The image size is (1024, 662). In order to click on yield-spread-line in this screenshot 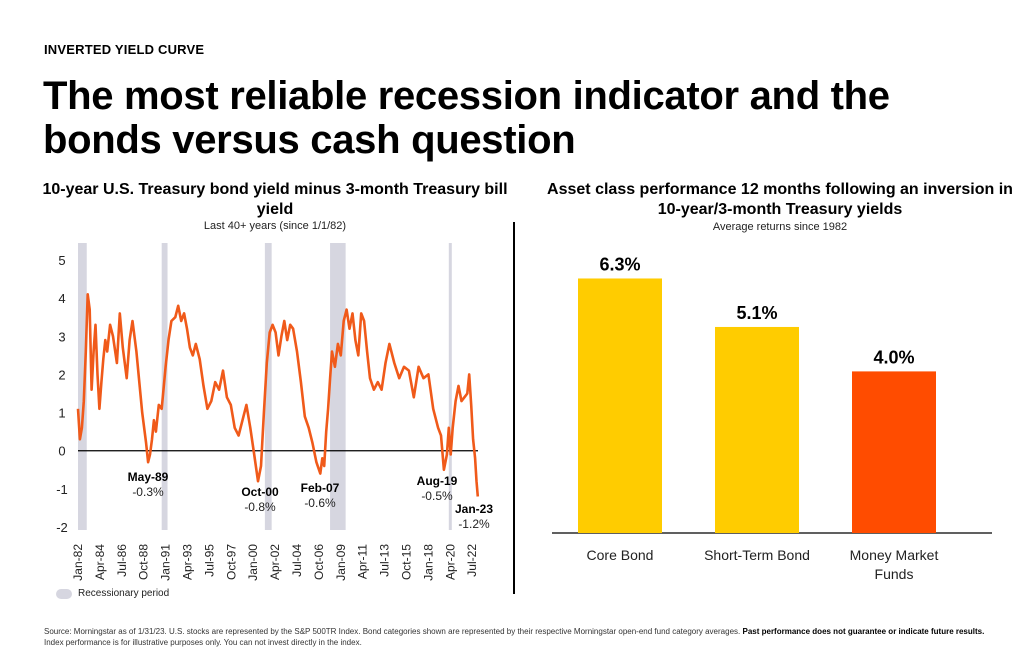, I will do `click(278, 394)`.